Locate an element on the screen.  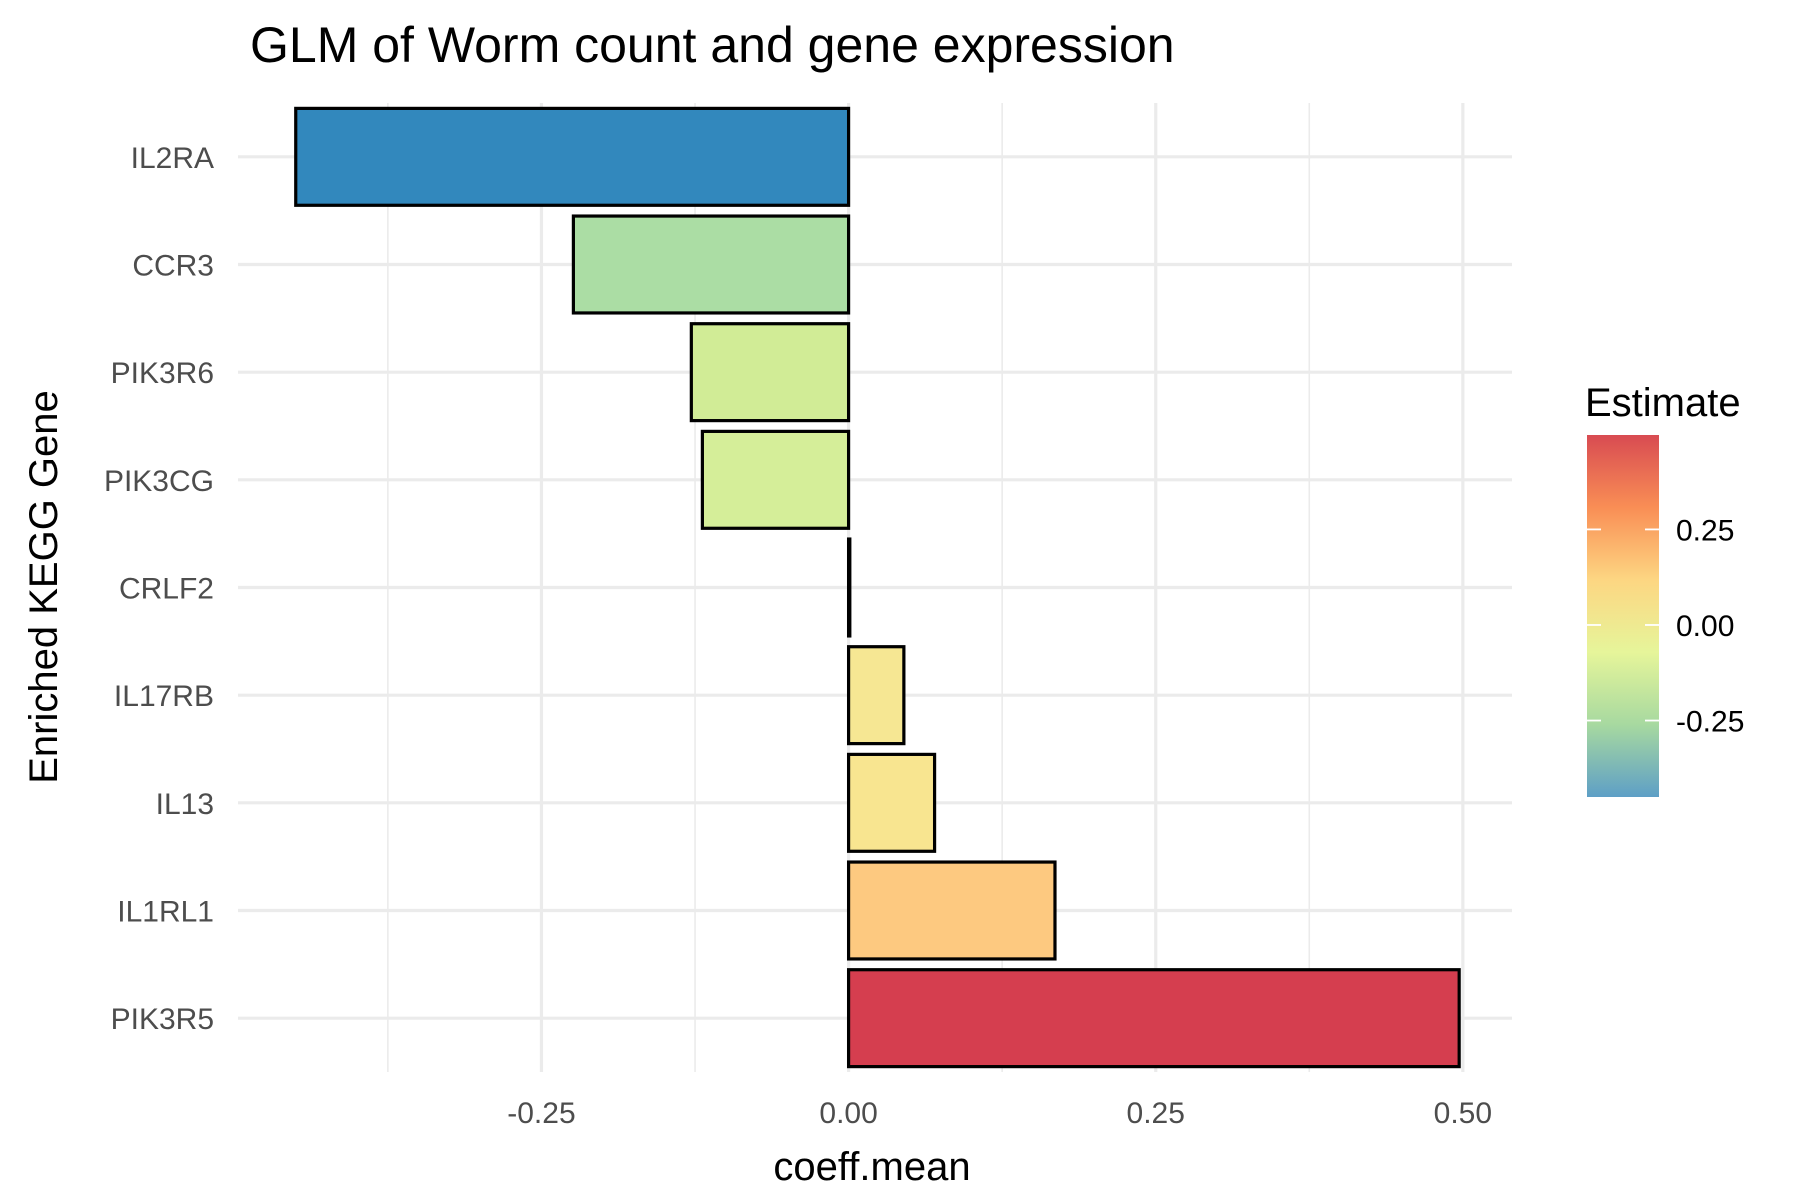
bar-il1rl1 is located at coordinates (951, 910).